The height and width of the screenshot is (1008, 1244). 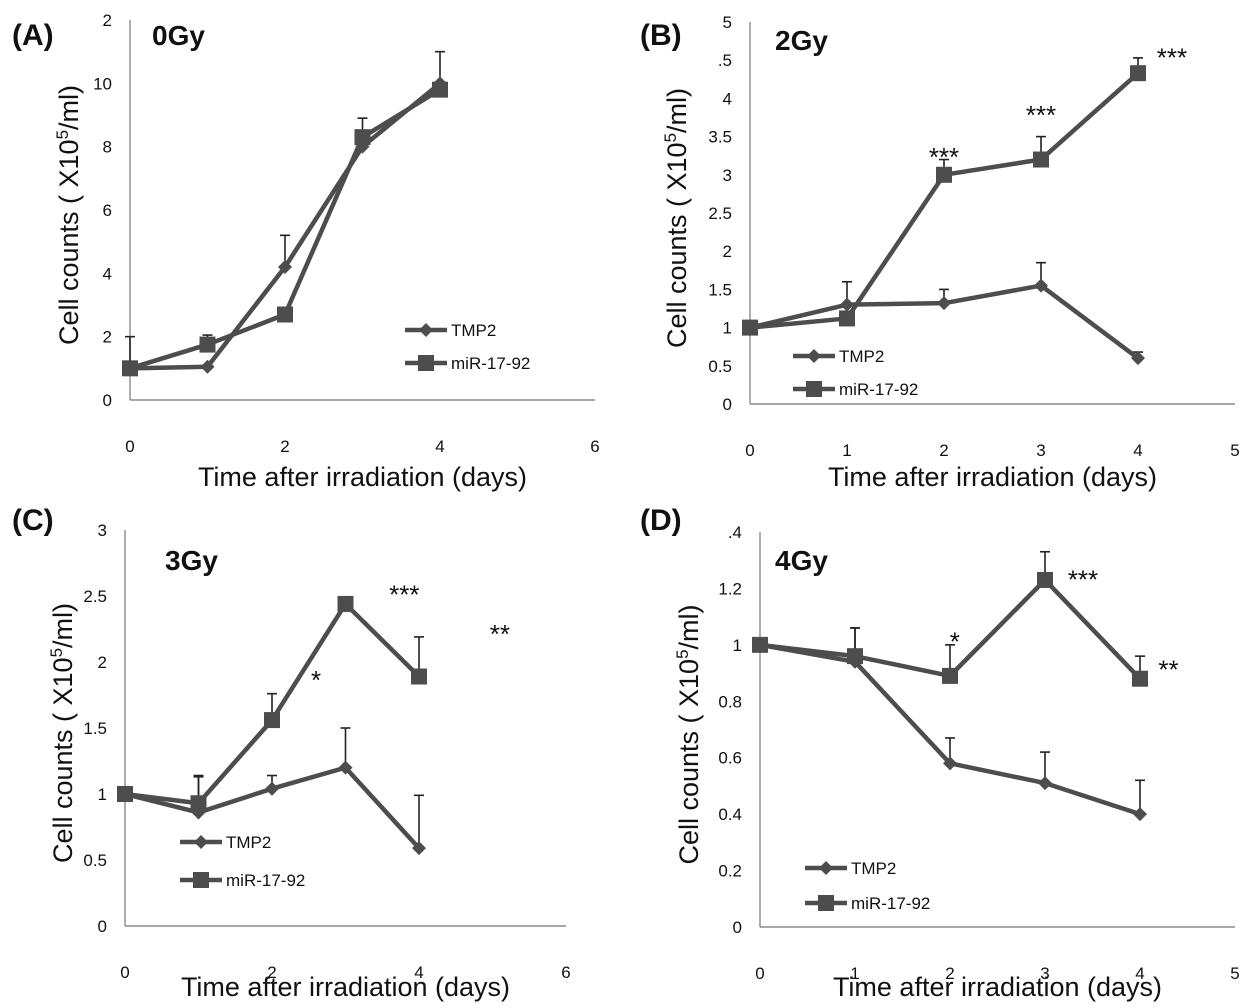 What do you see at coordinates (801, 40) in the screenshot?
I see `chart-title: 2Gy` at bounding box center [801, 40].